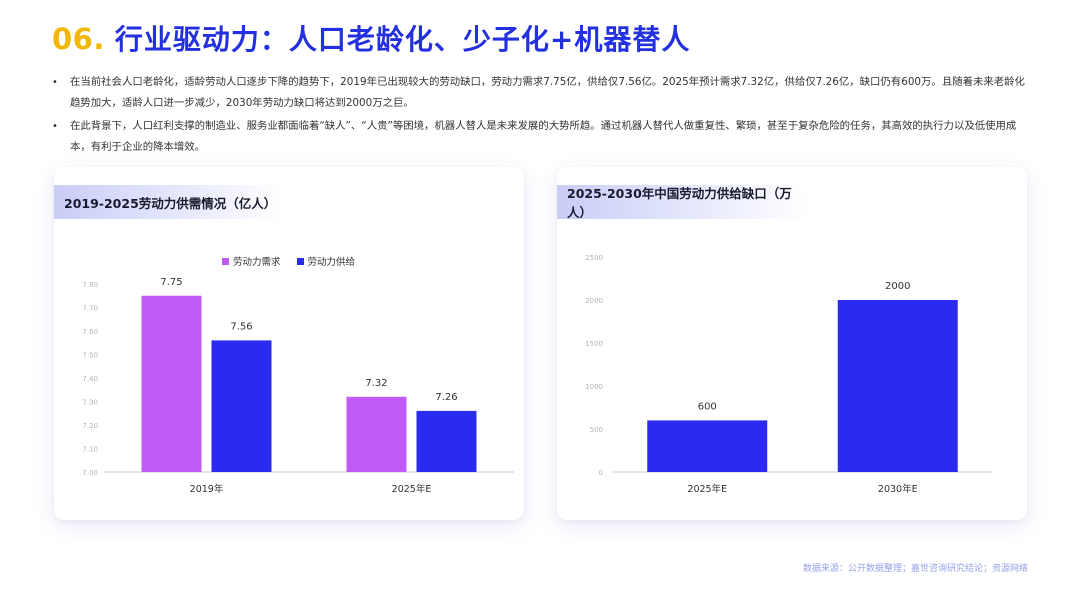 The image size is (1080, 608). Describe the element at coordinates (898, 489) in the screenshot. I see `x-tick-label: 2030年E` at that location.